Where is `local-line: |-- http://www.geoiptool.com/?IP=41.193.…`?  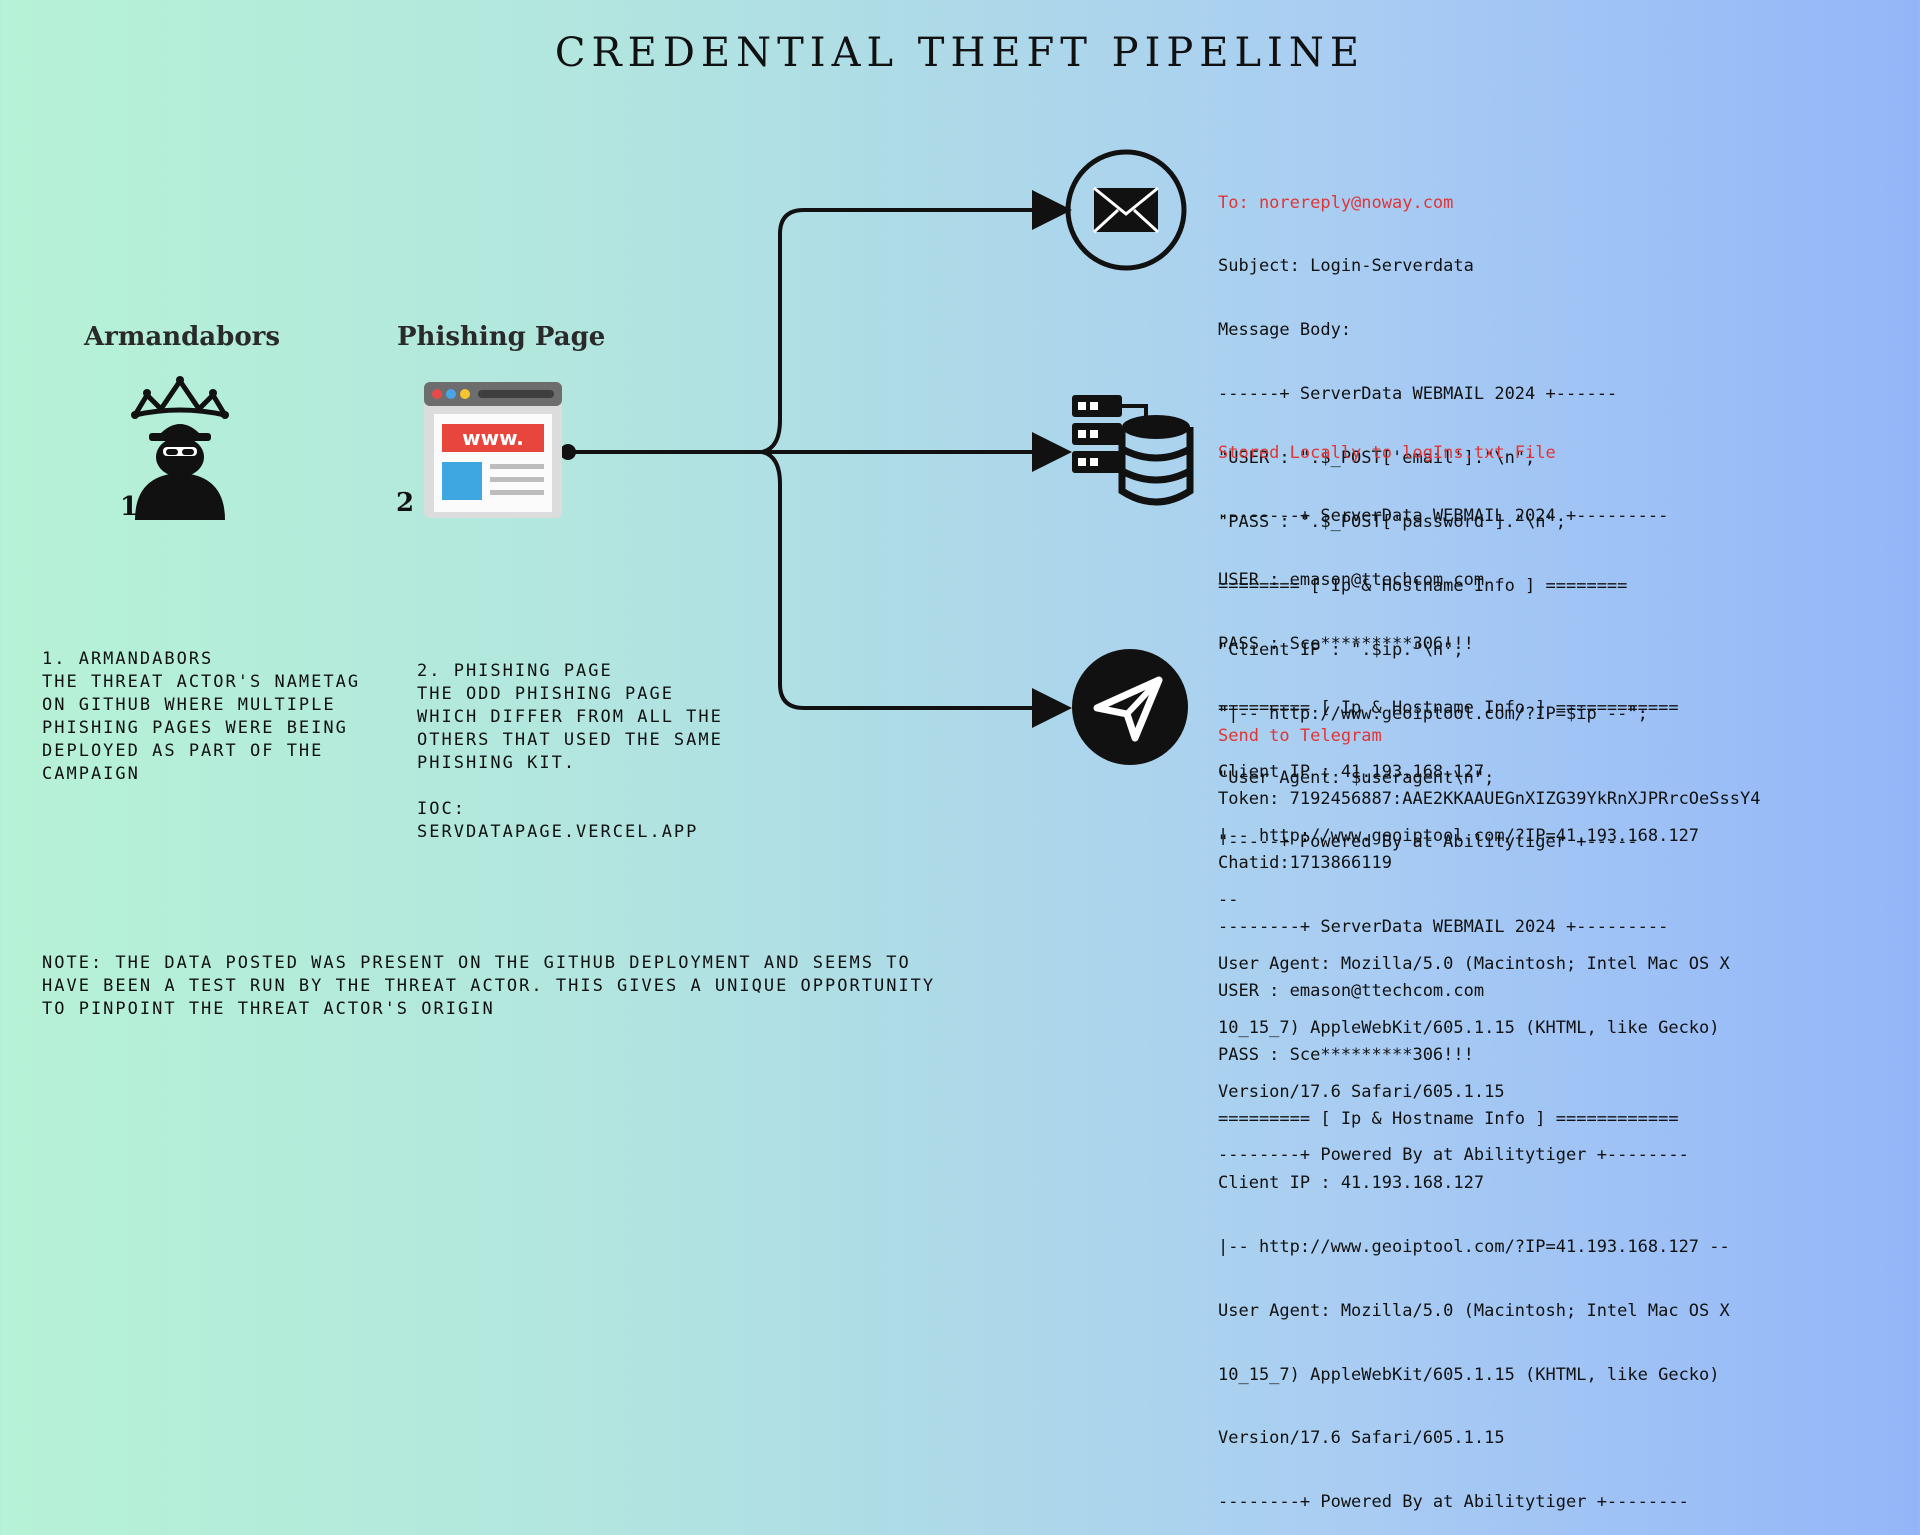 local-line: |-- http://www.geoiptool.com/?IP=41.193.… is located at coordinates (1459, 835).